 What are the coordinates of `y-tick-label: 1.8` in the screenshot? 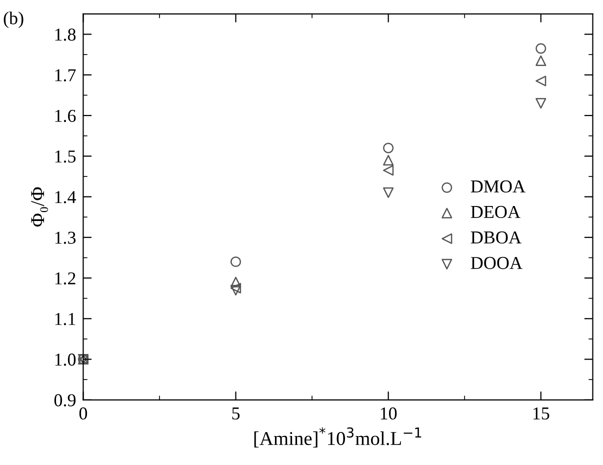 It's located at (65, 34).